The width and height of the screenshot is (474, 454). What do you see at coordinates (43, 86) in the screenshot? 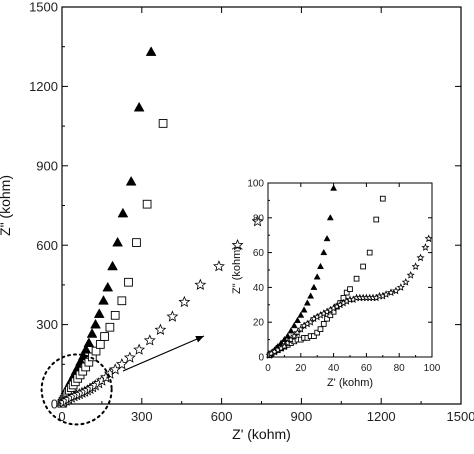
I see `y-tick-label: 1200` at bounding box center [43, 86].